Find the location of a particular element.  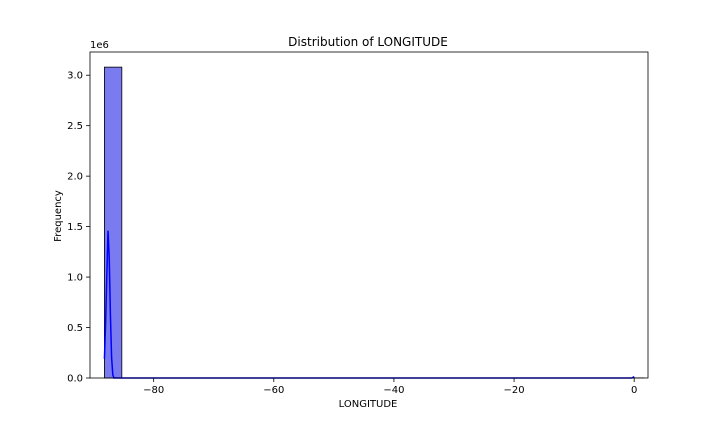

x-tick-label: 0 is located at coordinates (634, 390).